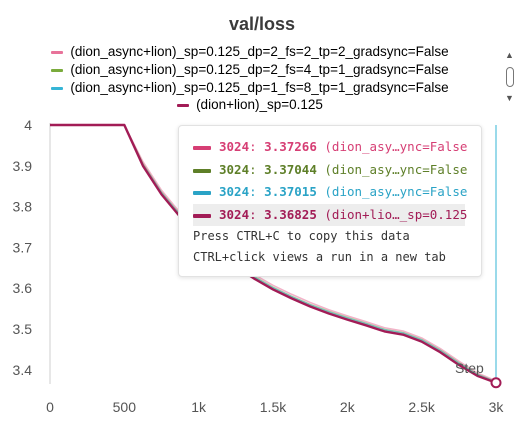 Image resolution: width=524 pixels, height=422 pixels. What do you see at coordinates (319, 257) in the screenshot?
I see `tooltip-open-hint: CTRL+click views a run in a new tab` at bounding box center [319, 257].